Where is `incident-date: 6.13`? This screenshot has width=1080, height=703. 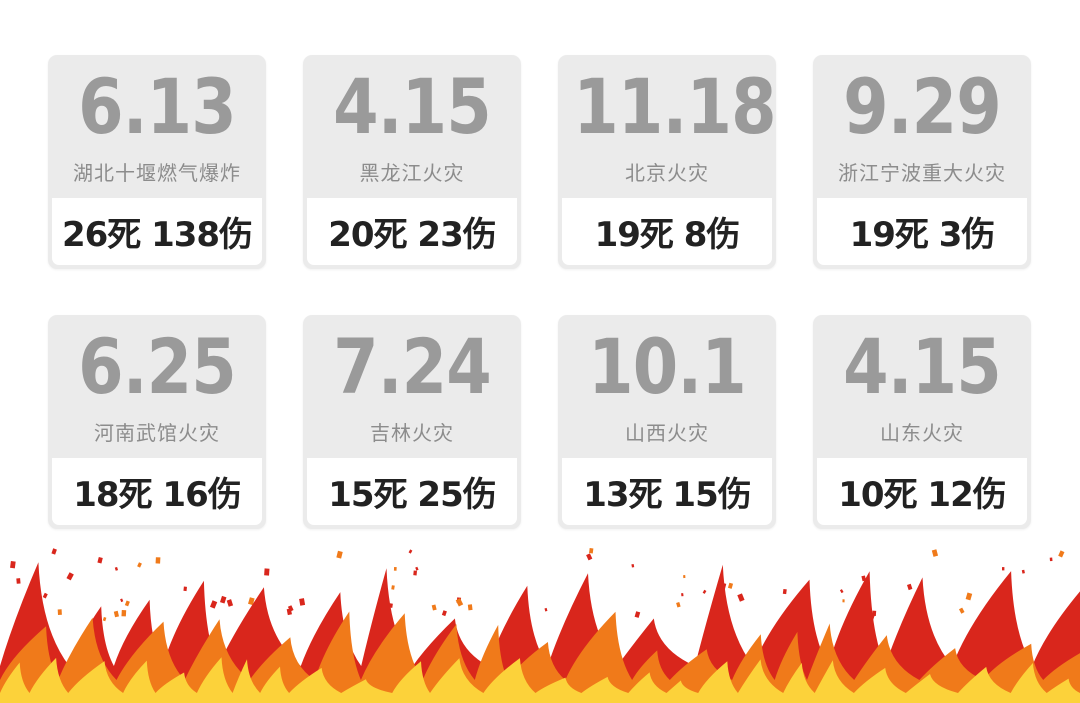 incident-date: 6.13 is located at coordinates (157, 106).